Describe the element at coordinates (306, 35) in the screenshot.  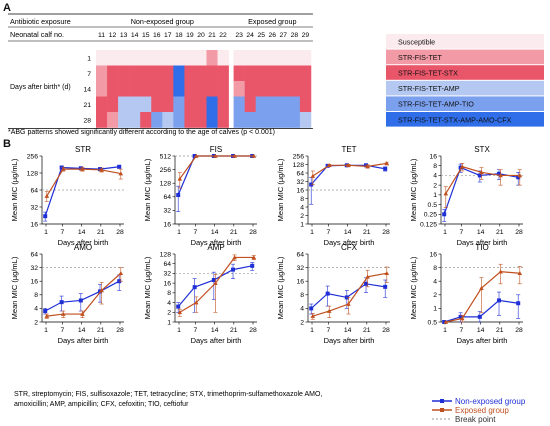
I see `calf-number: 29` at that location.